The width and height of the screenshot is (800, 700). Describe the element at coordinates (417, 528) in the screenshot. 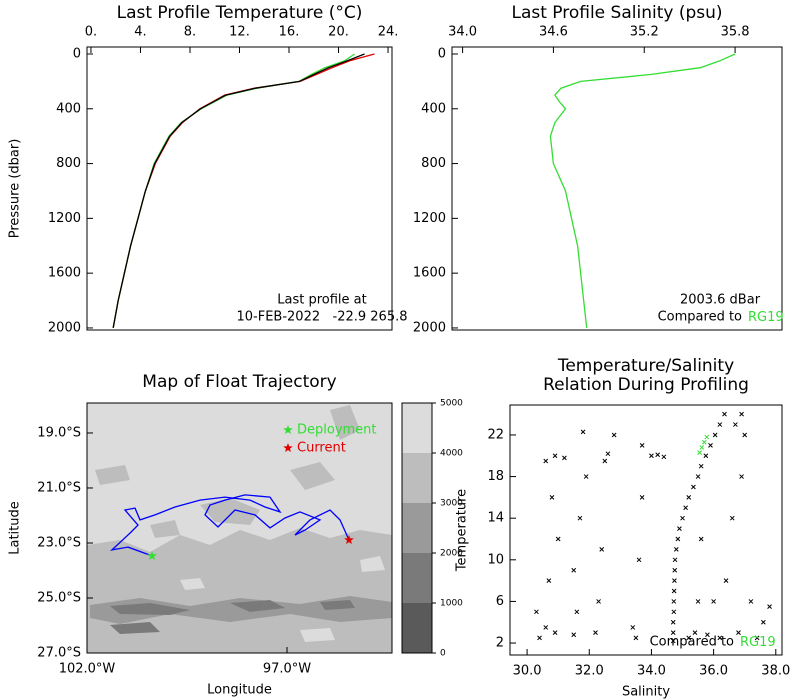

I see `colorbar-frame` at that location.